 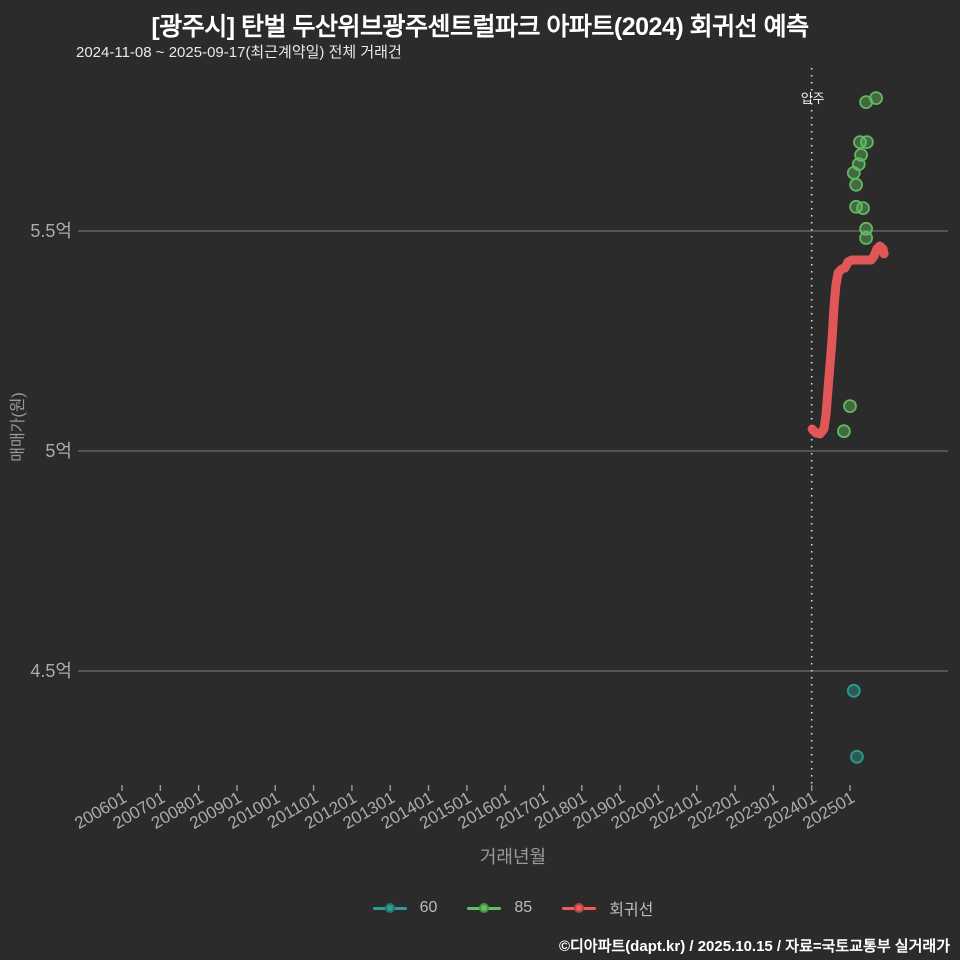 What do you see at coordinates (480, 27) in the screenshot?
I see `chart-title: [광주시] 탄벌 두산위브광주센트럴파크 아파트(2024) 회귀선 예측` at bounding box center [480, 27].